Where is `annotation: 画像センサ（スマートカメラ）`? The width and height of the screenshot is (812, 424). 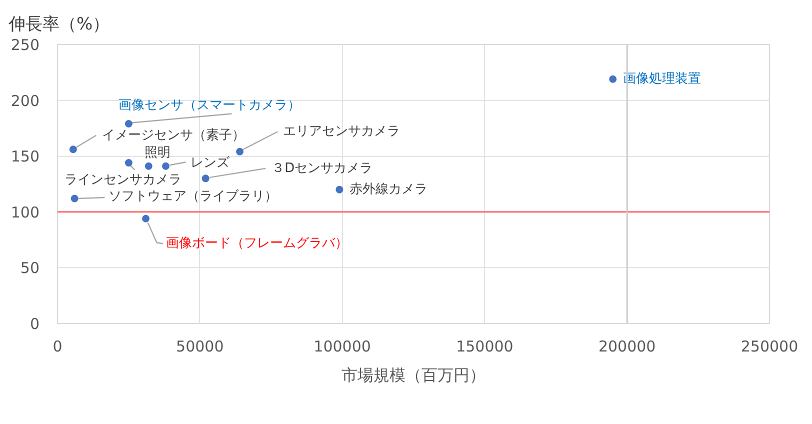
annotation: 画像センサ（スマートカメラ） is located at coordinates (209, 106).